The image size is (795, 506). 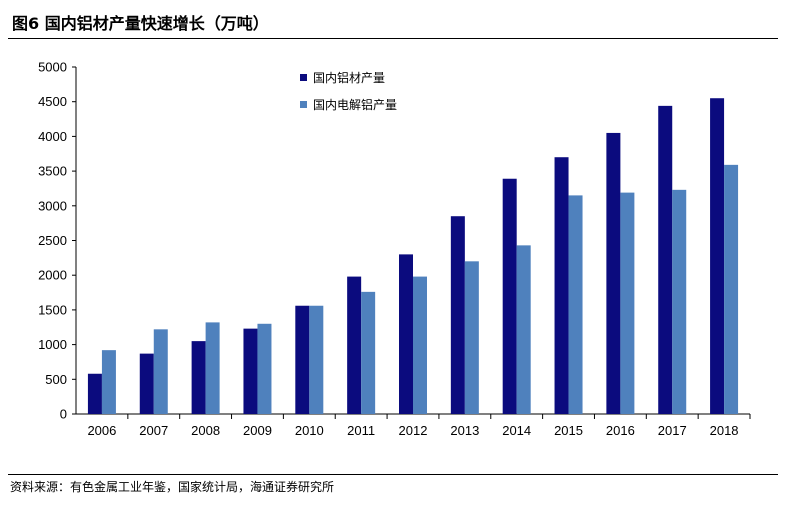 What do you see at coordinates (52, 205) in the screenshot?
I see `y-tick-label: 3000` at bounding box center [52, 205].